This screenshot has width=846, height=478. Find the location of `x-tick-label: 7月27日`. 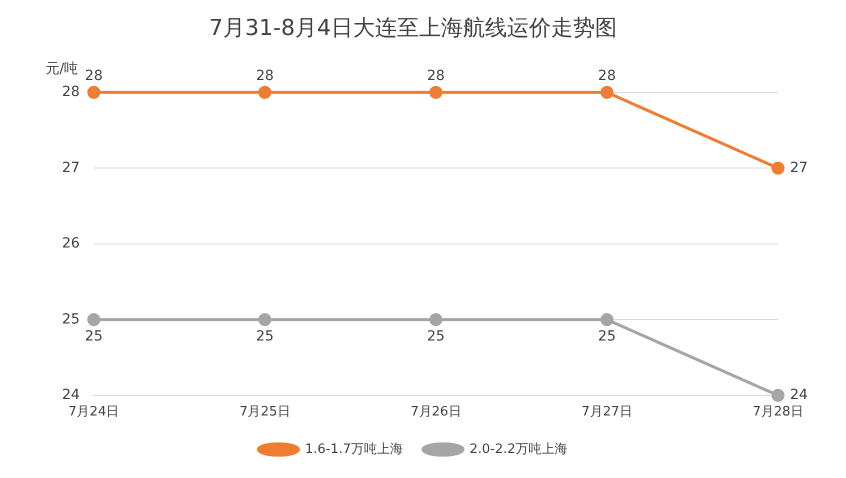

x-tick-label: 7月27日 is located at coordinates (607, 412).